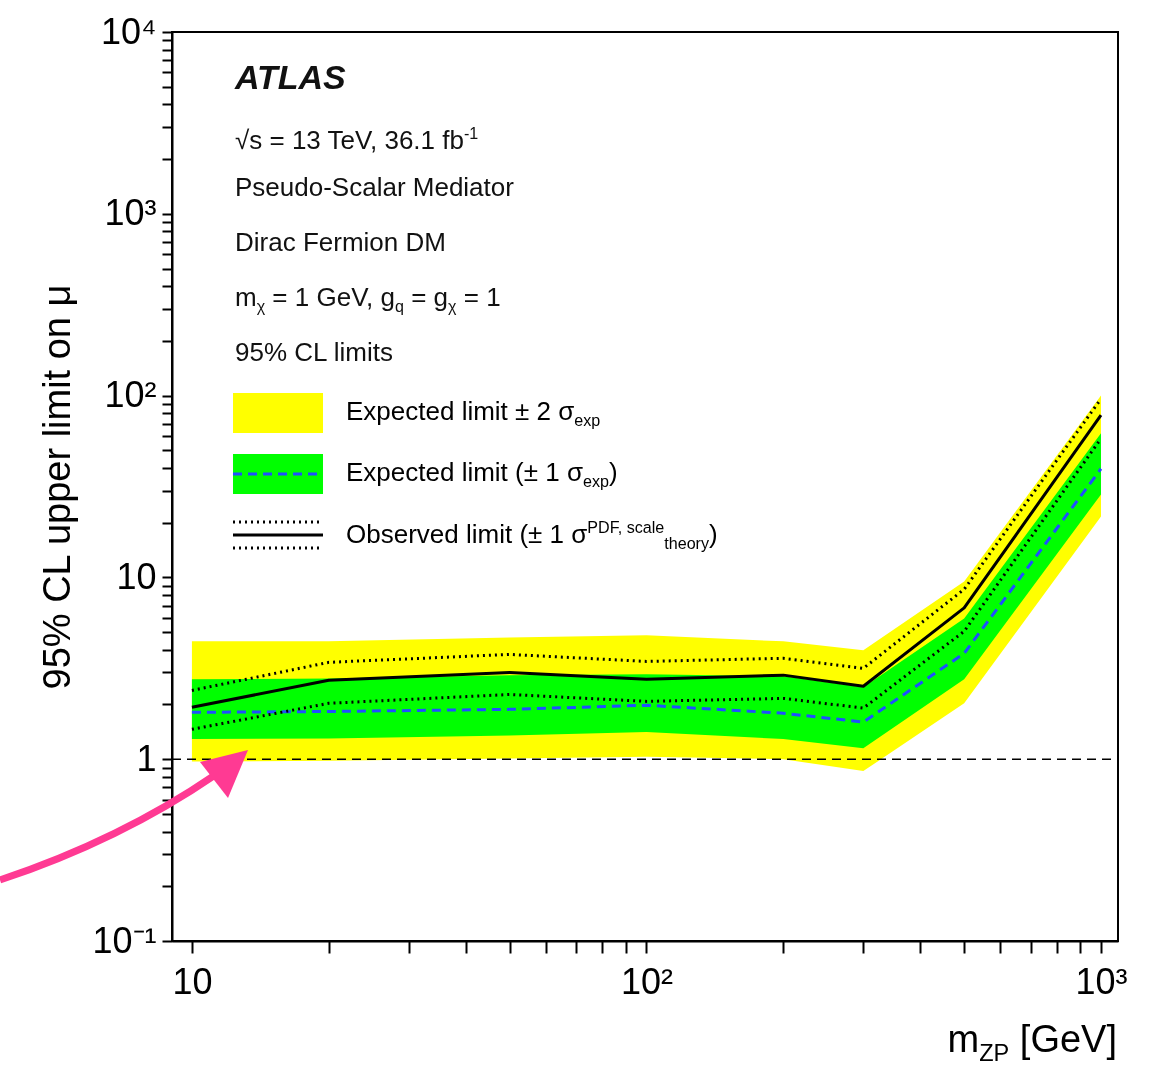  What do you see at coordinates (357, 140) in the screenshot?
I see `annotation: √s = 13 TeV, 36.1 fb$^{-1}$` at bounding box center [357, 140].